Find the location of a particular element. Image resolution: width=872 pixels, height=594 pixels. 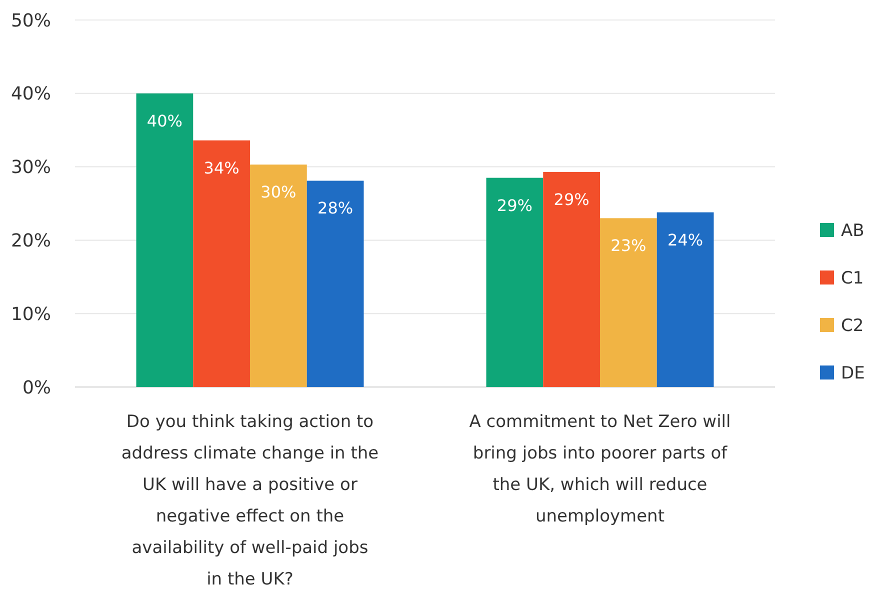

y-tick-label: 50% is located at coordinates (30, 21).